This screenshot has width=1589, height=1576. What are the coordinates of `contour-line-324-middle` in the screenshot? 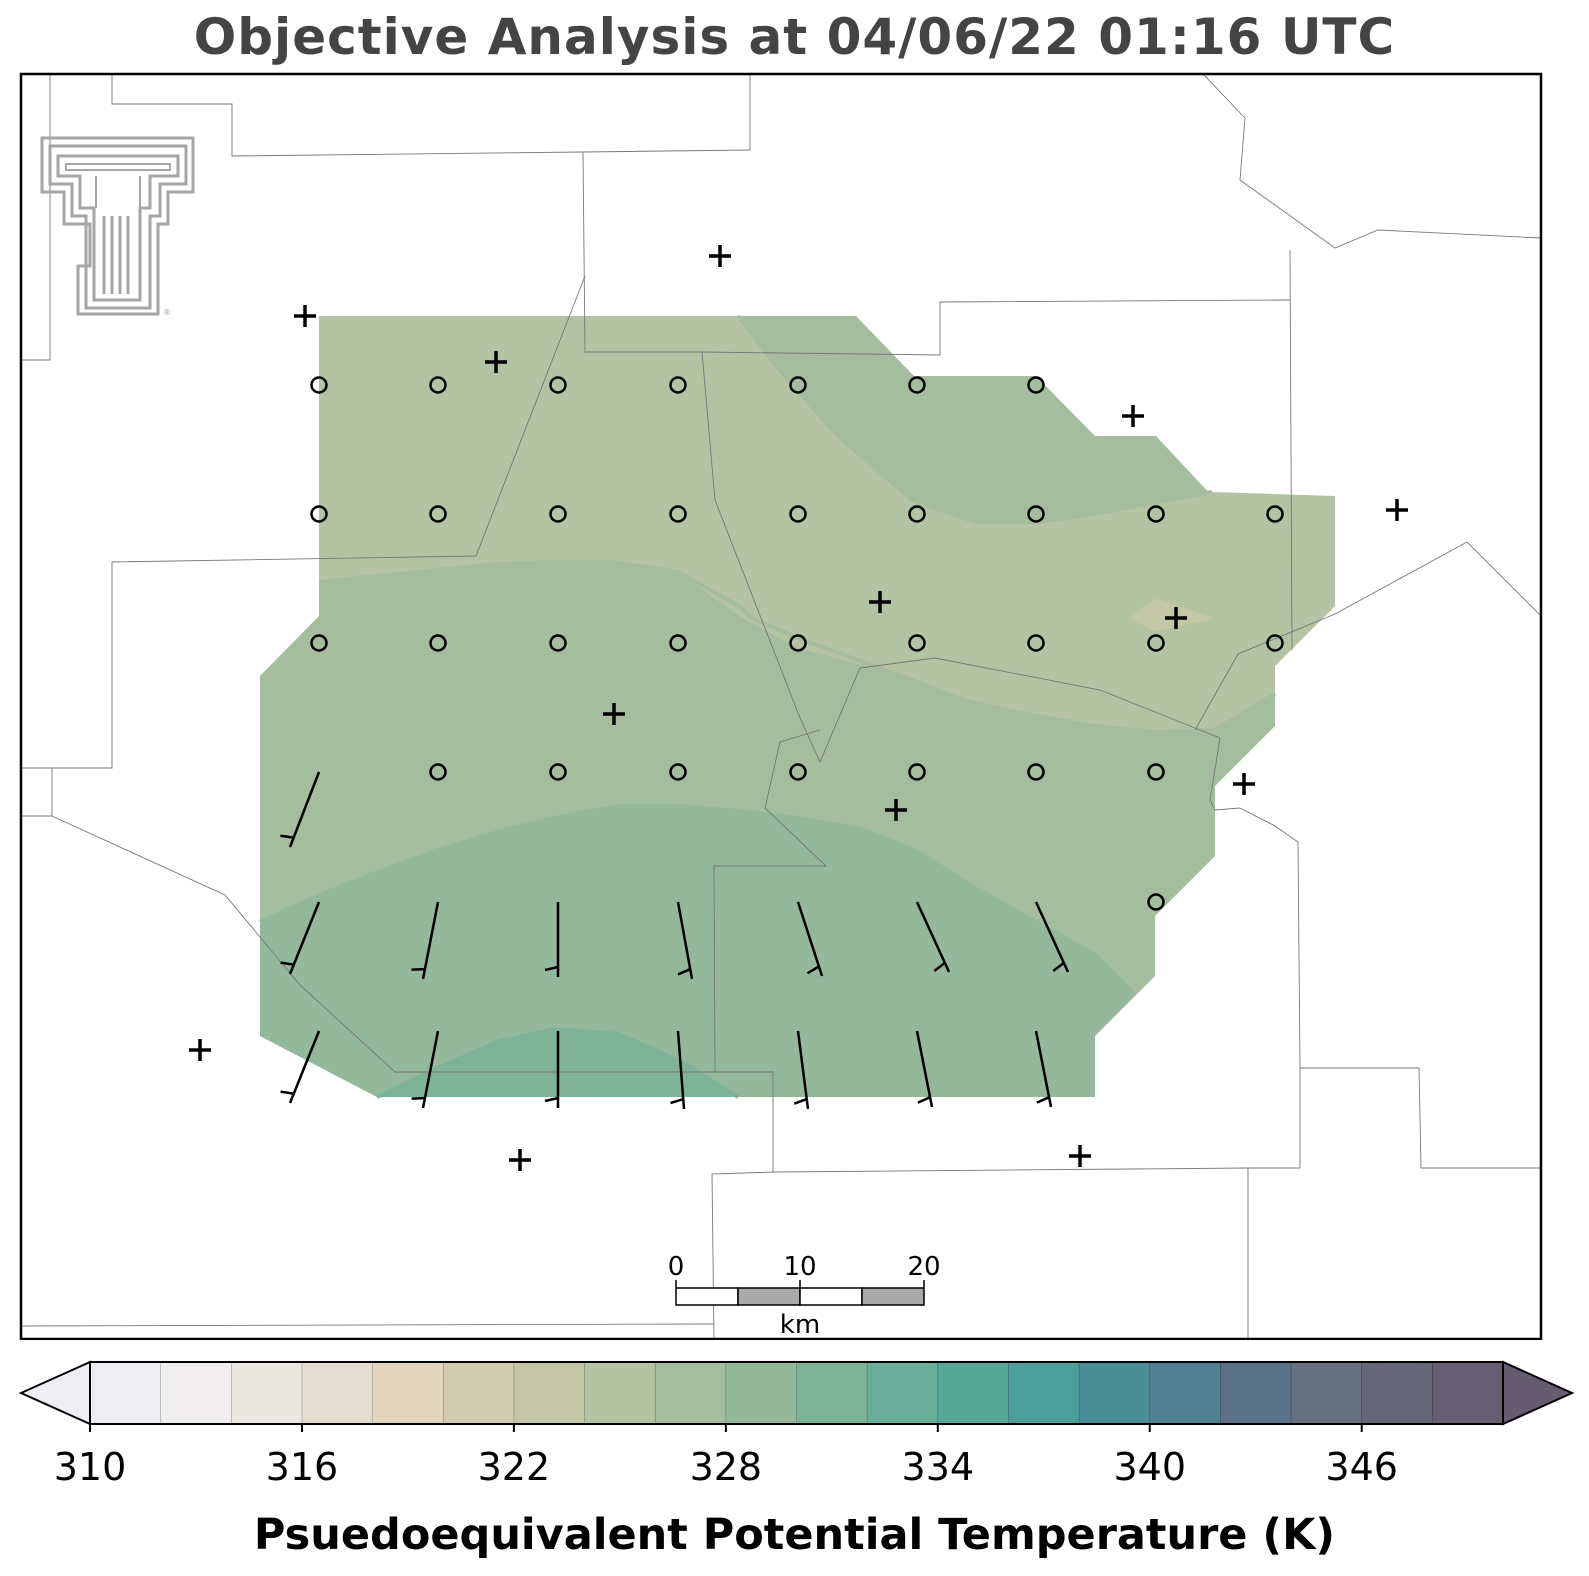 It's located at (797, 647).